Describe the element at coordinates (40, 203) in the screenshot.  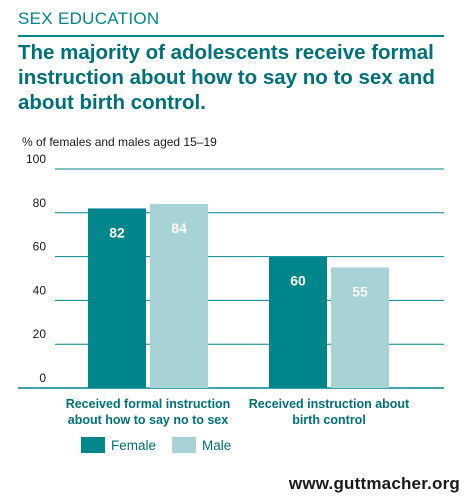
I see `y-tick-label: 80` at that location.